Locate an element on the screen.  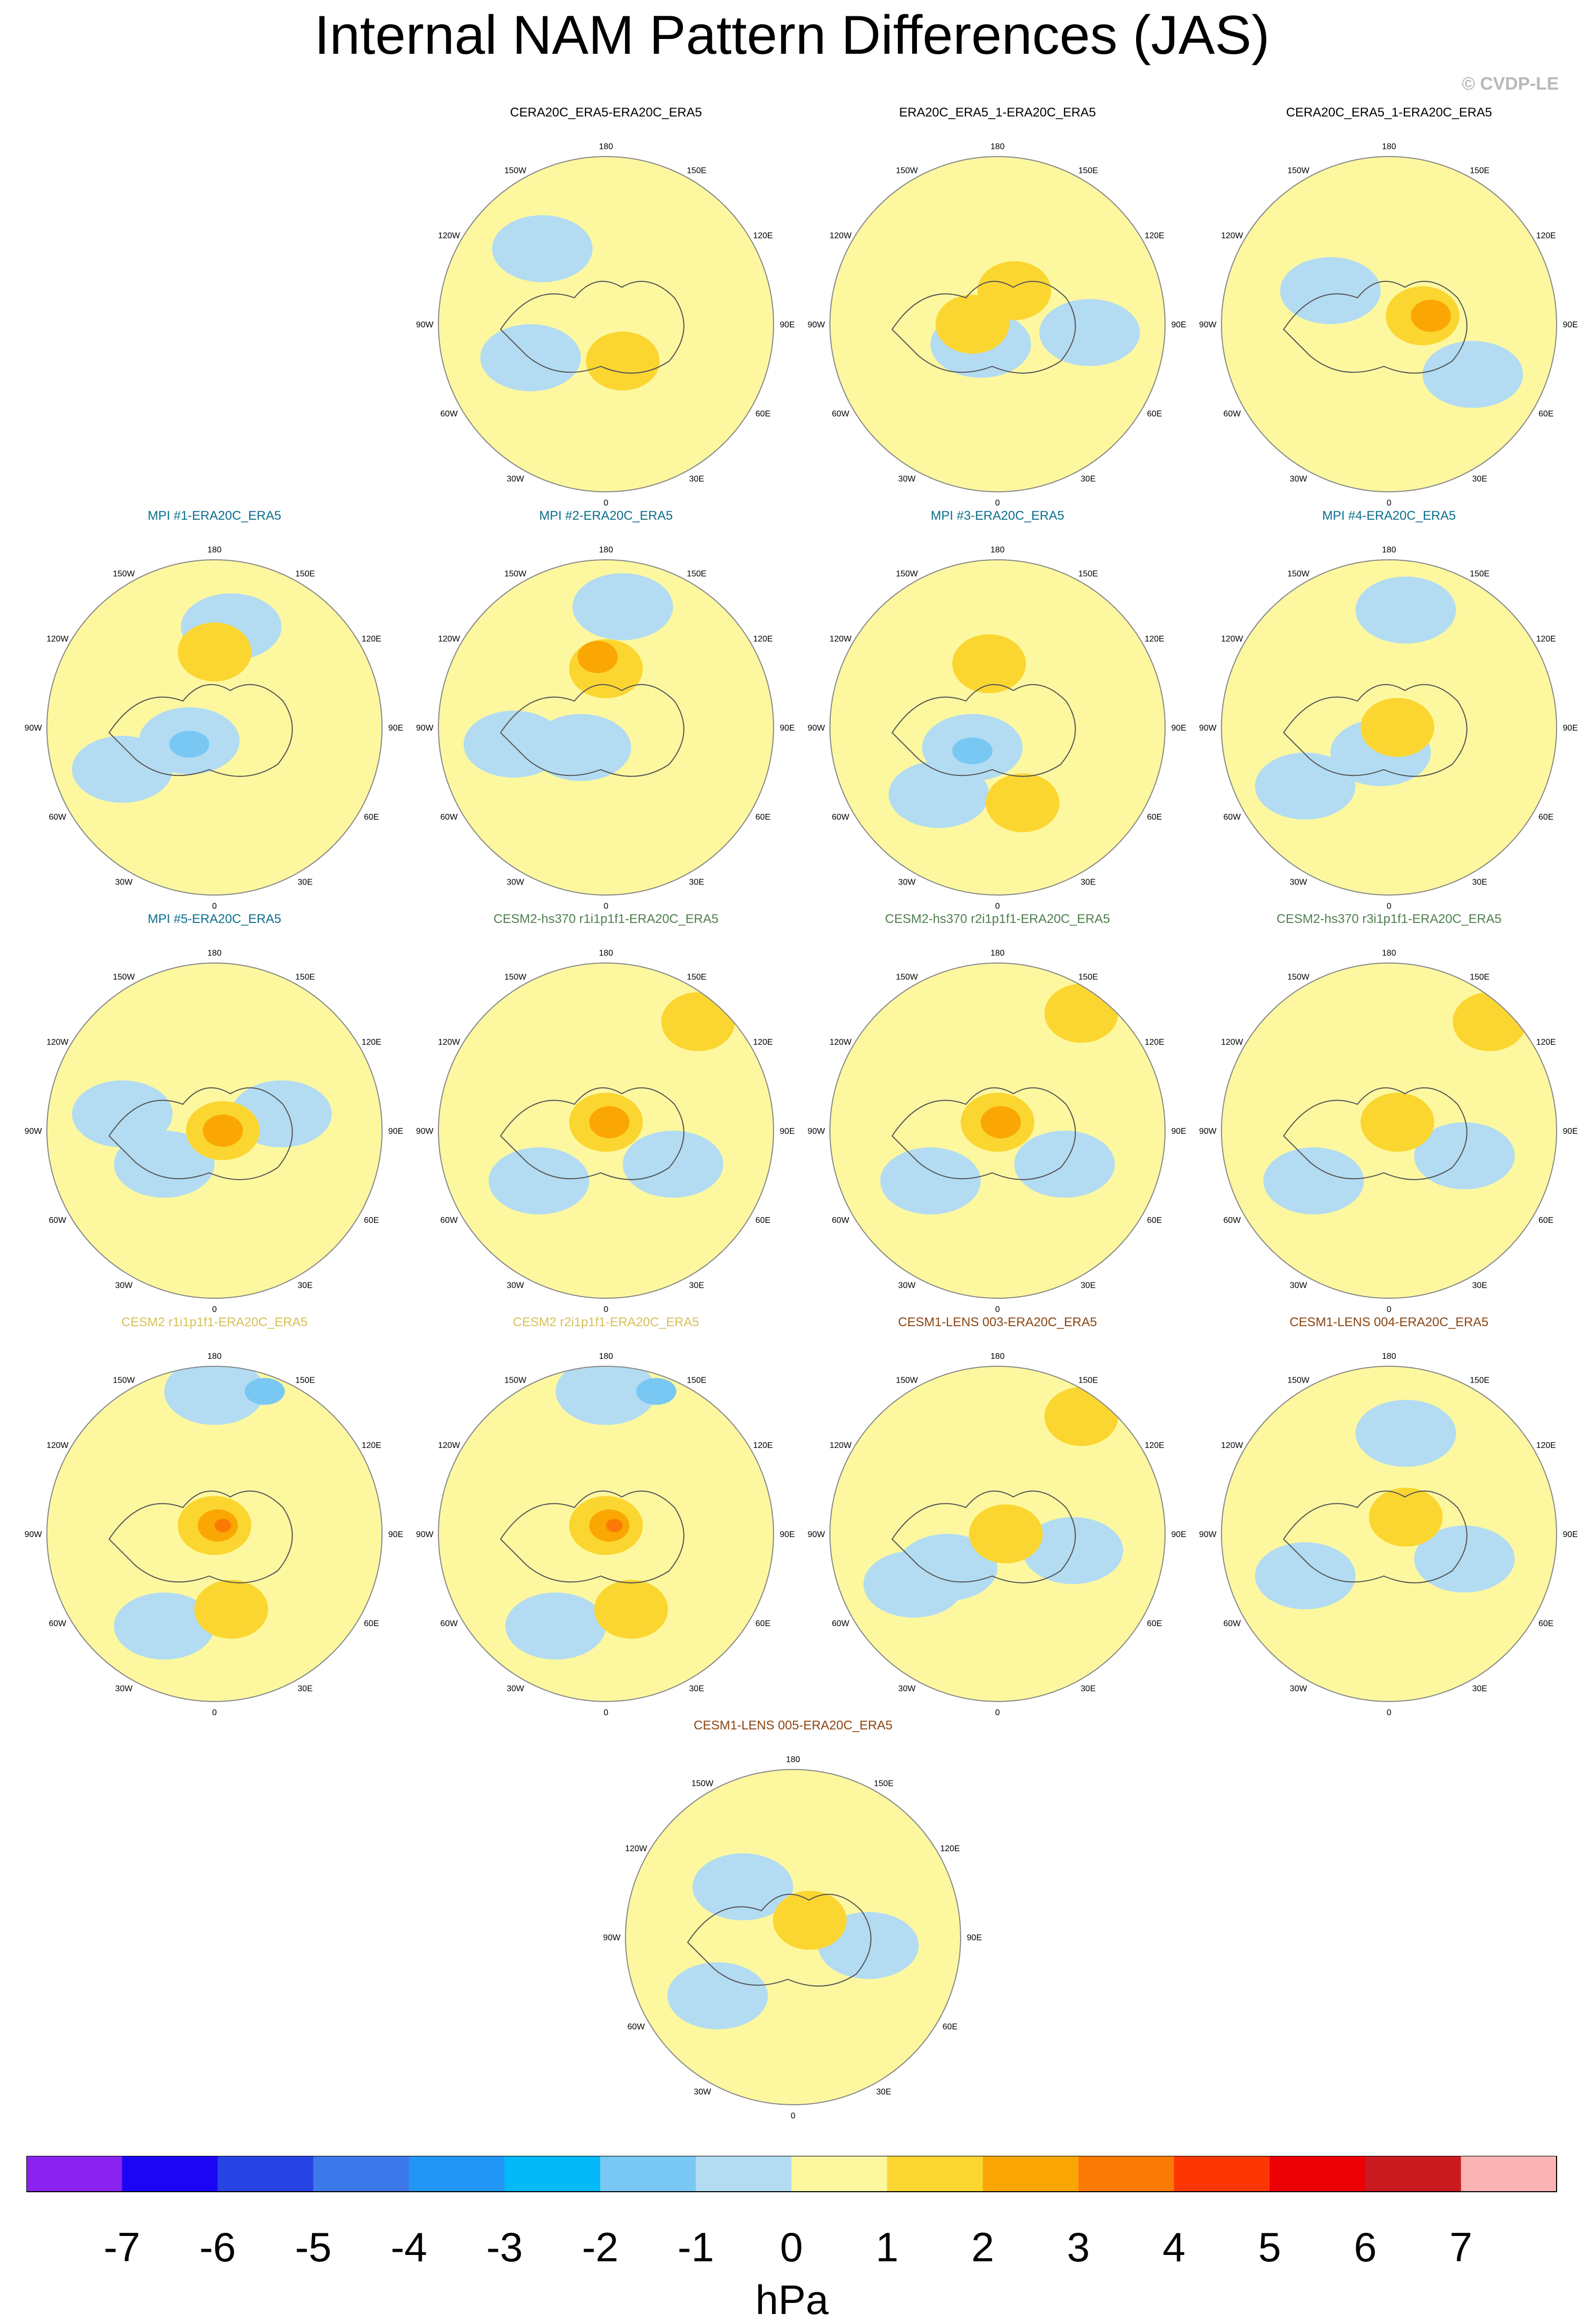
page-title: Internal NAM Pattern Differences (JAS) is located at coordinates (792, 35).